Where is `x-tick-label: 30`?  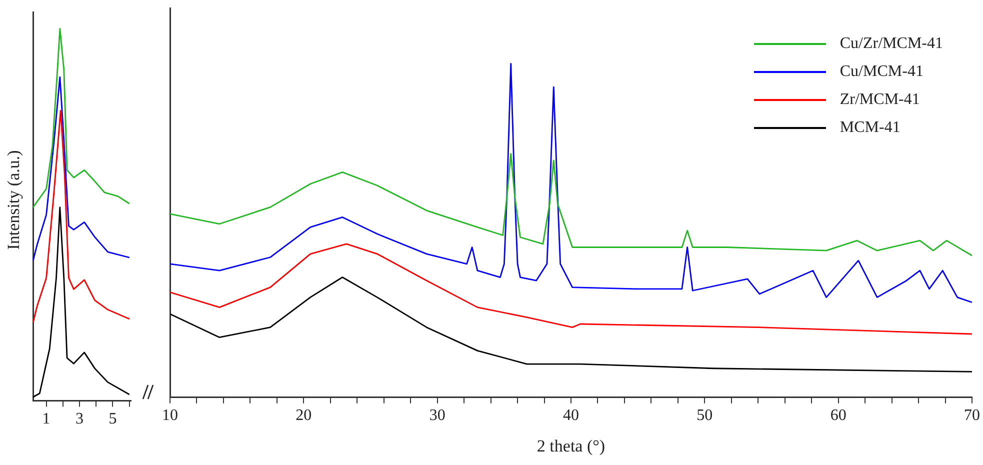
x-tick-label: 30 is located at coordinates (437, 415).